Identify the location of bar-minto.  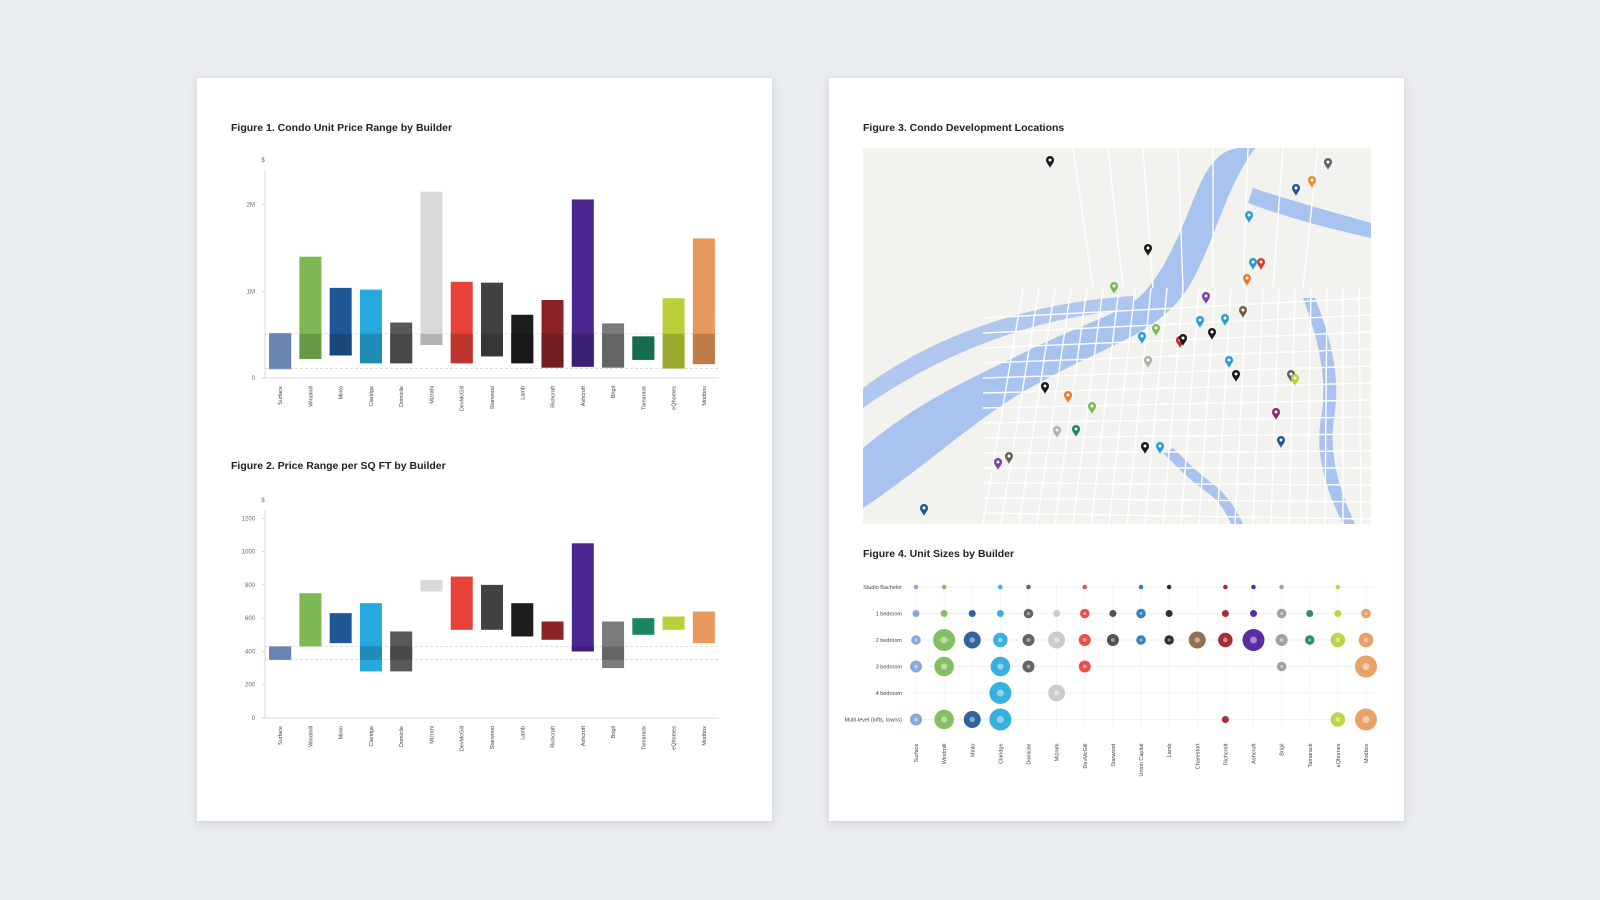
(340, 628).